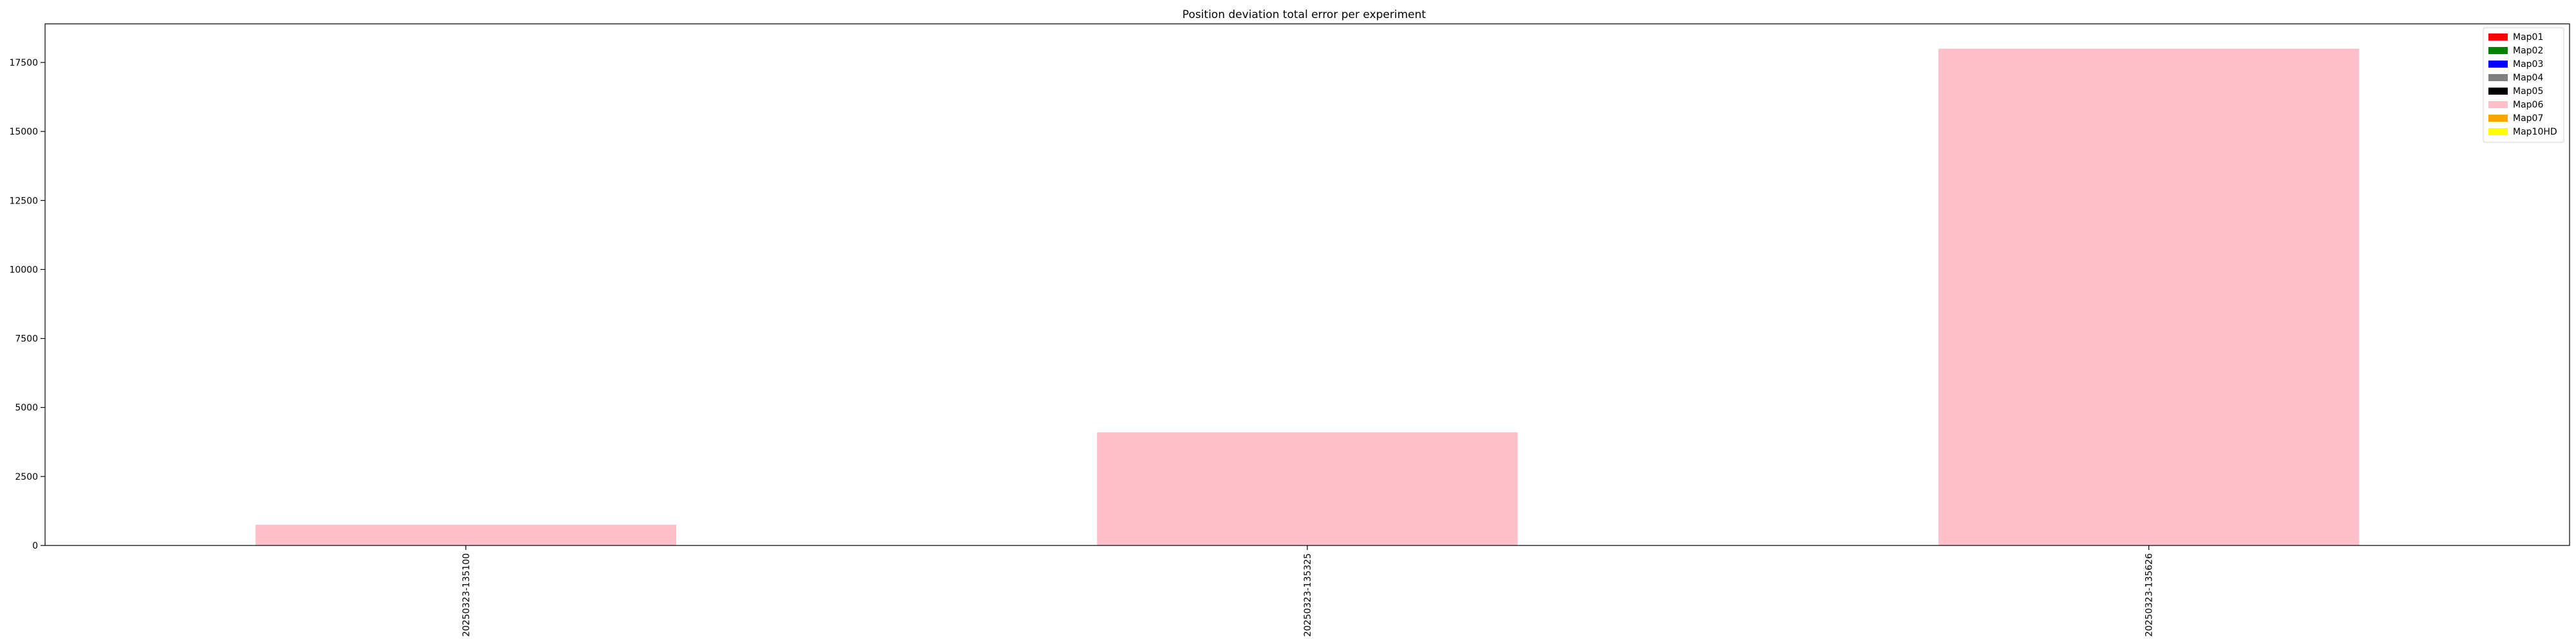  Describe the element at coordinates (24, 63) in the screenshot. I see `y-tick-label: 17500` at that location.